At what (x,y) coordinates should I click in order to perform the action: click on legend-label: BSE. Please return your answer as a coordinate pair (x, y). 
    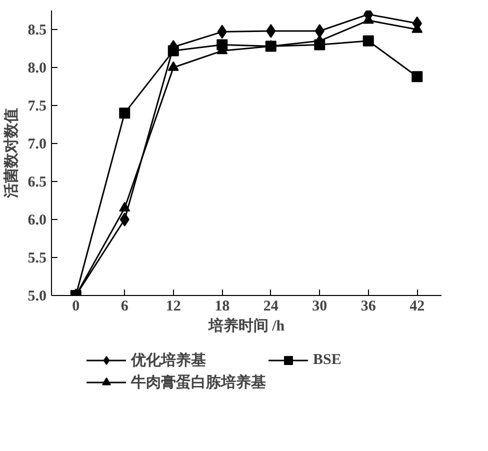
    Looking at the image, I should click on (327, 360).